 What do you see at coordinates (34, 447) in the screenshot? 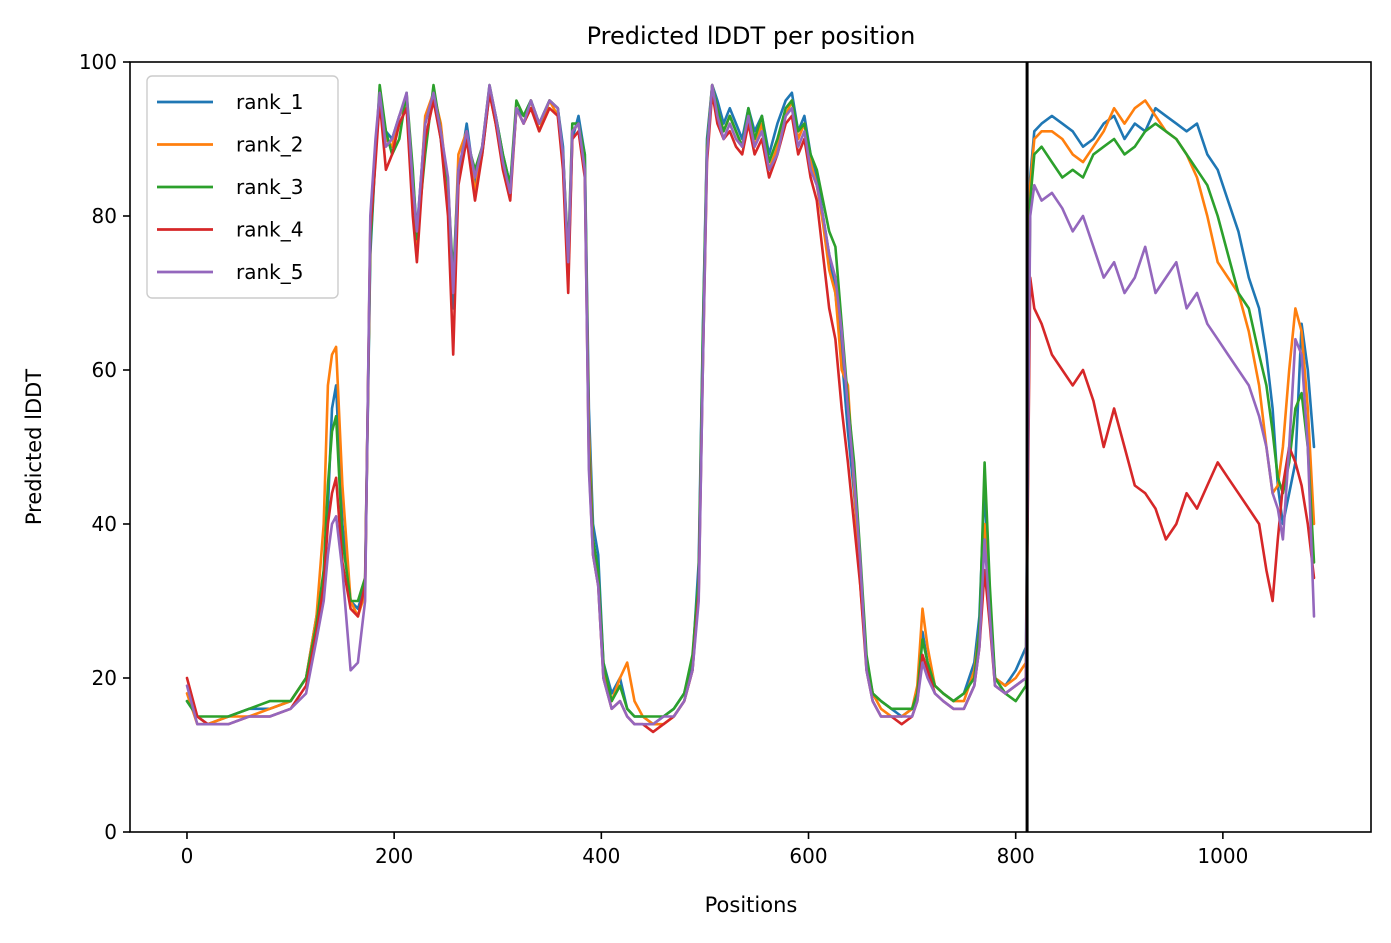
I see `y-axis-label: Predicted lDDT` at bounding box center [34, 447].